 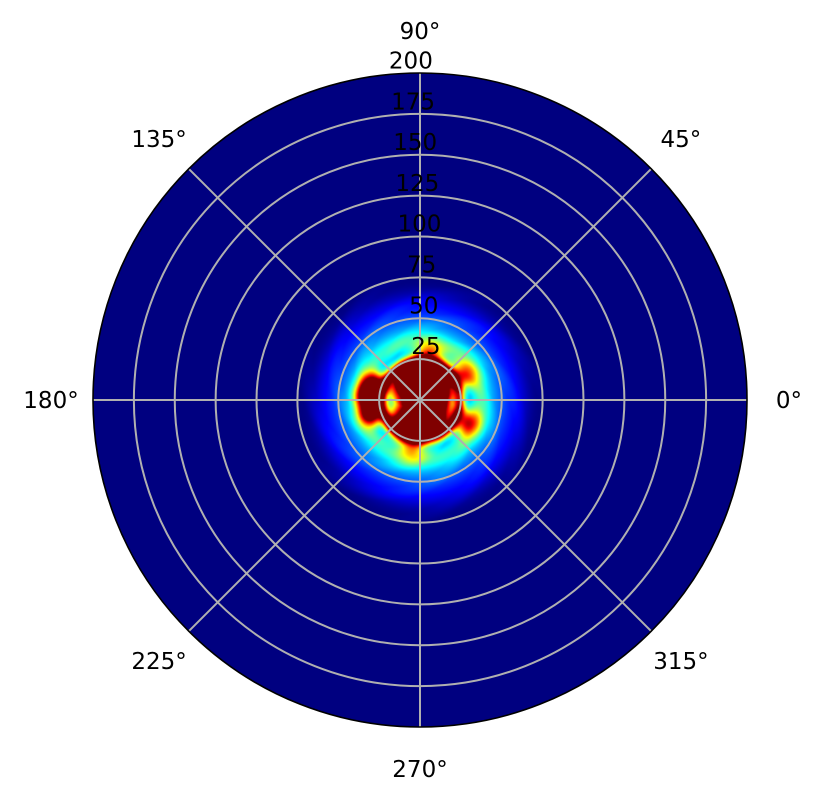 I want to click on angular-tick-label-315: 315°, so click(x=680, y=662).